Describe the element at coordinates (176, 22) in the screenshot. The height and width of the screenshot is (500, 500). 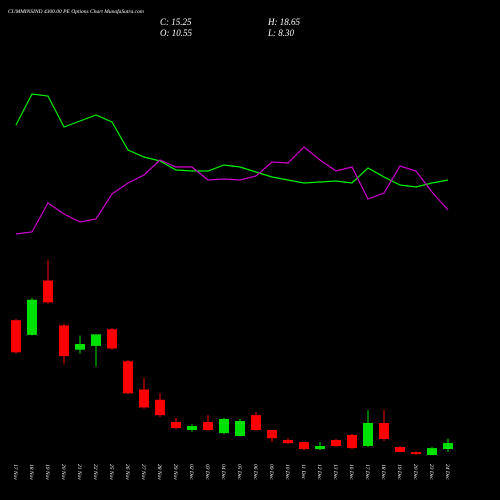
I see `close-text: C: 15.25` at that location.